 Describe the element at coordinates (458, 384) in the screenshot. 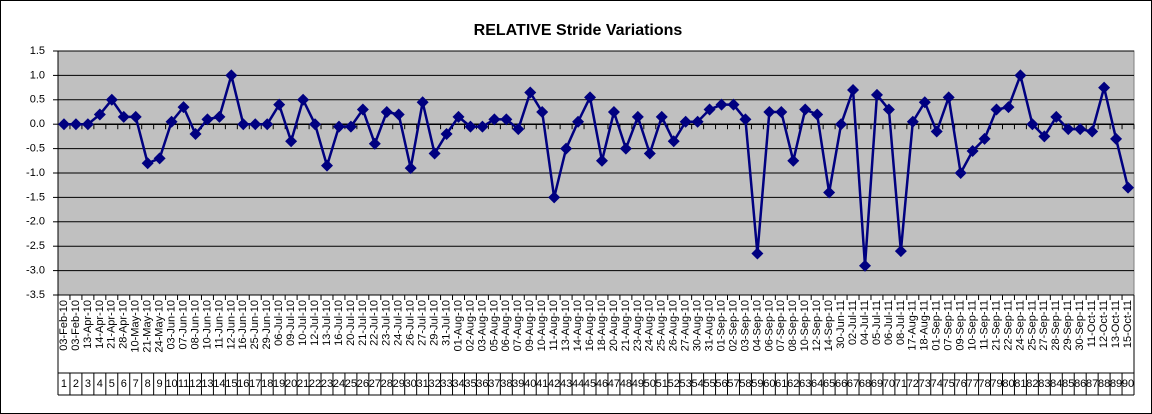

I see `category-number: 34` at that location.